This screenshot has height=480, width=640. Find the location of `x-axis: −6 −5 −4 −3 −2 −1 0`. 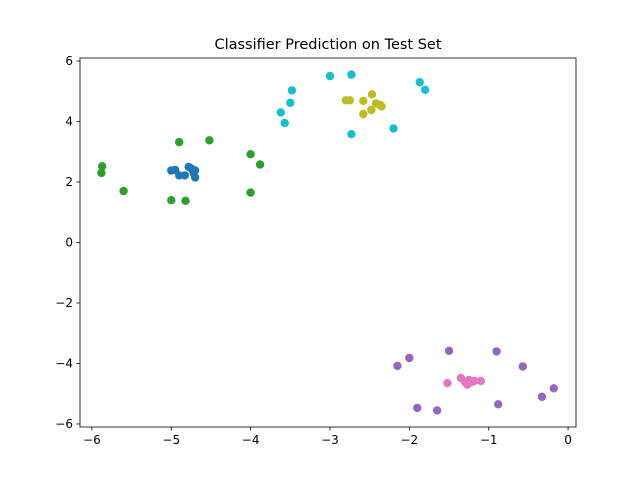

x-axis: −6 −5 −4 −3 −2 −1 0 is located at coordinates (327, 437).